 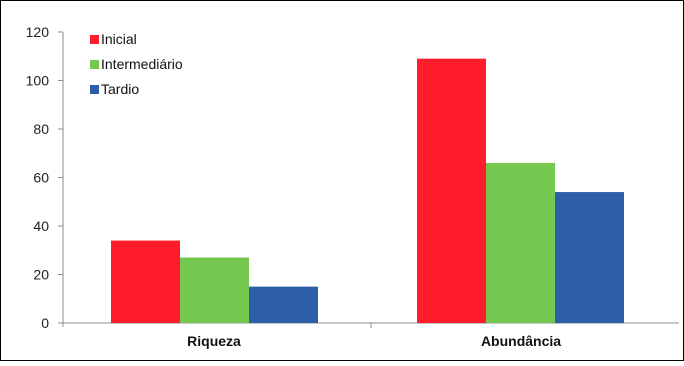 What do you see at coordinates (41, 226) in the screenshot?
I see `y-tick-label: 40` at bounding box center [41, 226].